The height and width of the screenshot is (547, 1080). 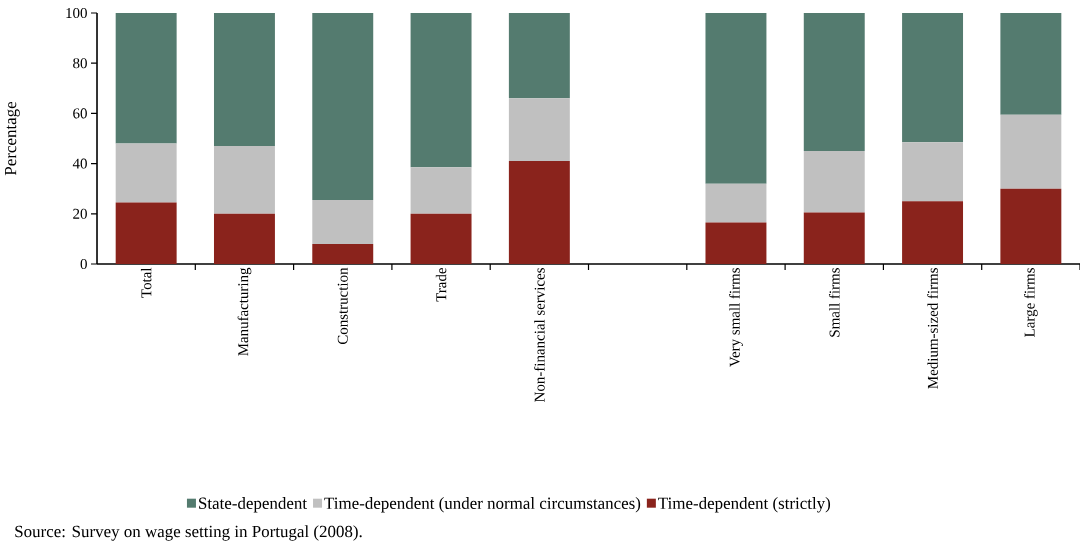 I want to click on y-tick-label: 100, so click(x=76, y=13).